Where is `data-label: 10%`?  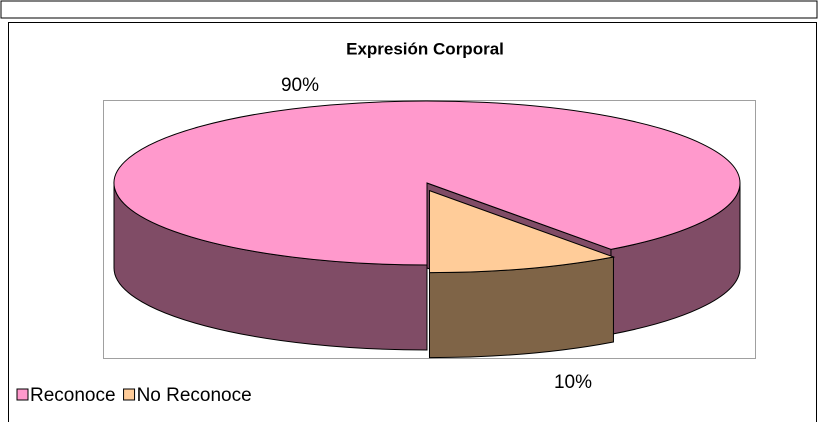 data-label: 10% is located at coordinates (573, 382).